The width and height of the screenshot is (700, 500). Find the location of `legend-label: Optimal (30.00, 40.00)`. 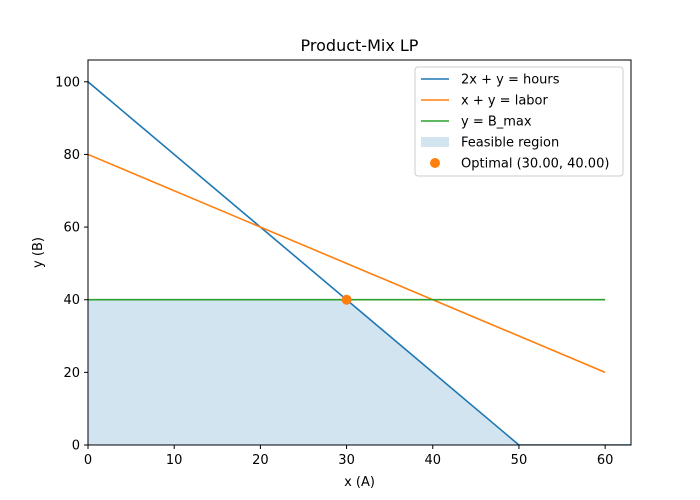

legend-label: Optimal (30.00, 40.00) is located at coordinates (535, 164).